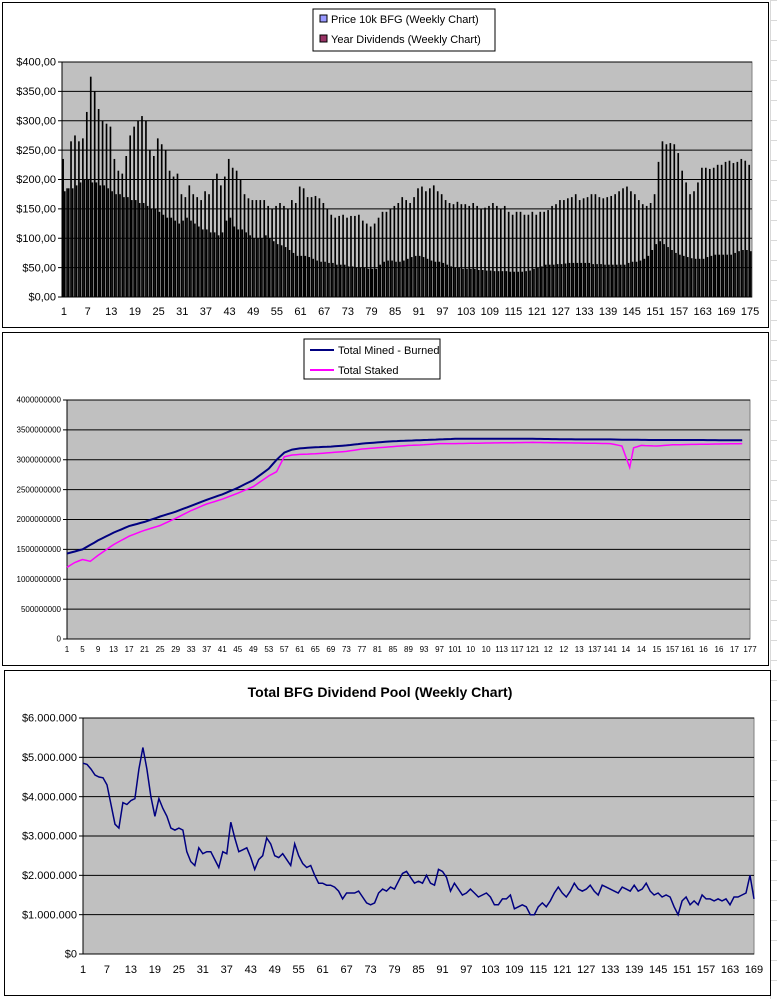 This screenshot has width=777, height=999. I want to click on chart1-xtick-label: 169, so click(726, 312).